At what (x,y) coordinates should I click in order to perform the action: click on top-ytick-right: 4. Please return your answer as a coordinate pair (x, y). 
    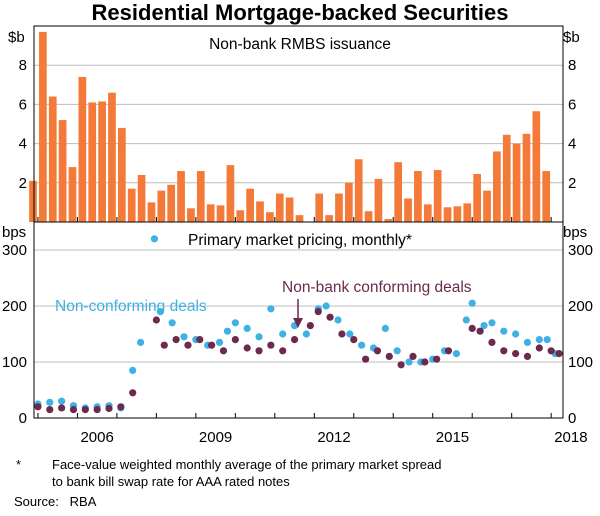
    Looking at the image, I should click on (572, 144).